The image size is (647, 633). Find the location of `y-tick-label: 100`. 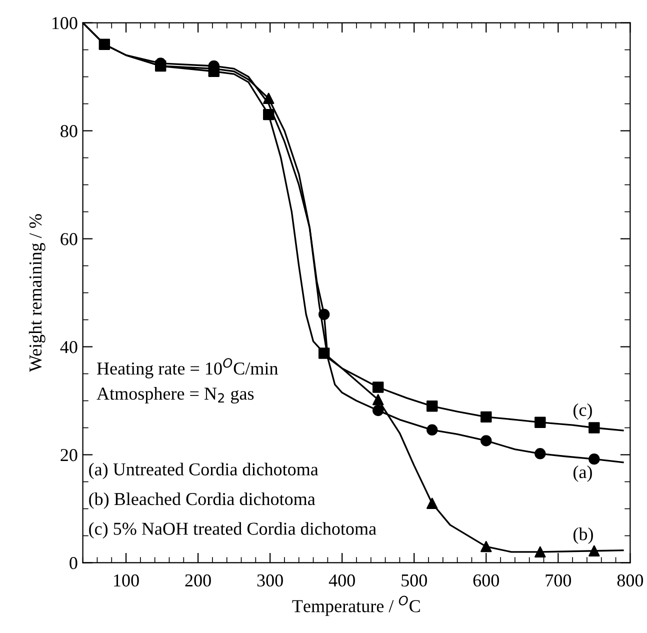

y-tick-label: 100 is located at coordinates (65, 23).